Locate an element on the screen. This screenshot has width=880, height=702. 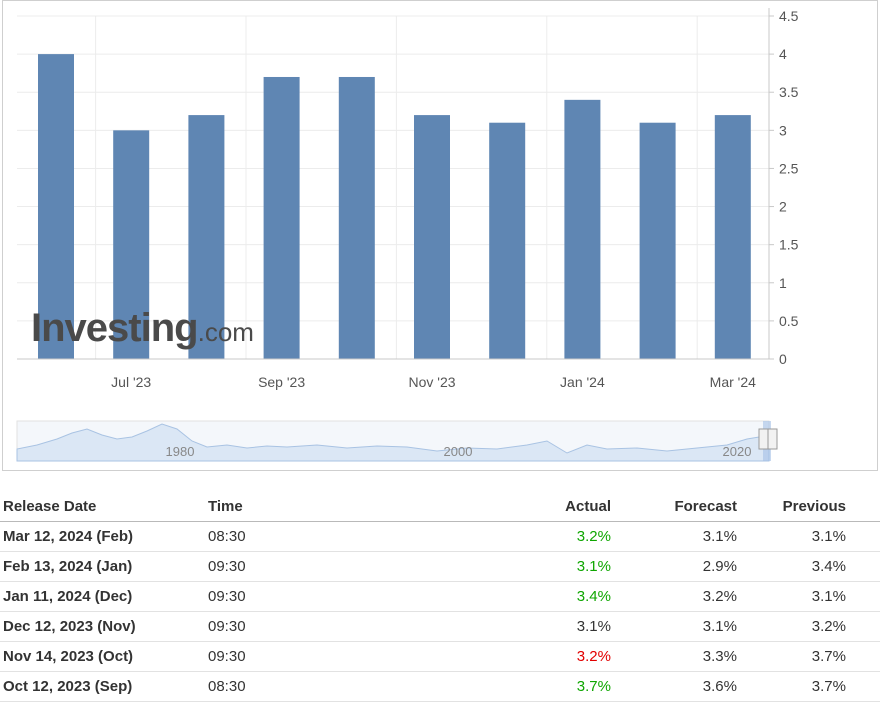
y-tick-label: 4 is located at coordinates (783, 54).